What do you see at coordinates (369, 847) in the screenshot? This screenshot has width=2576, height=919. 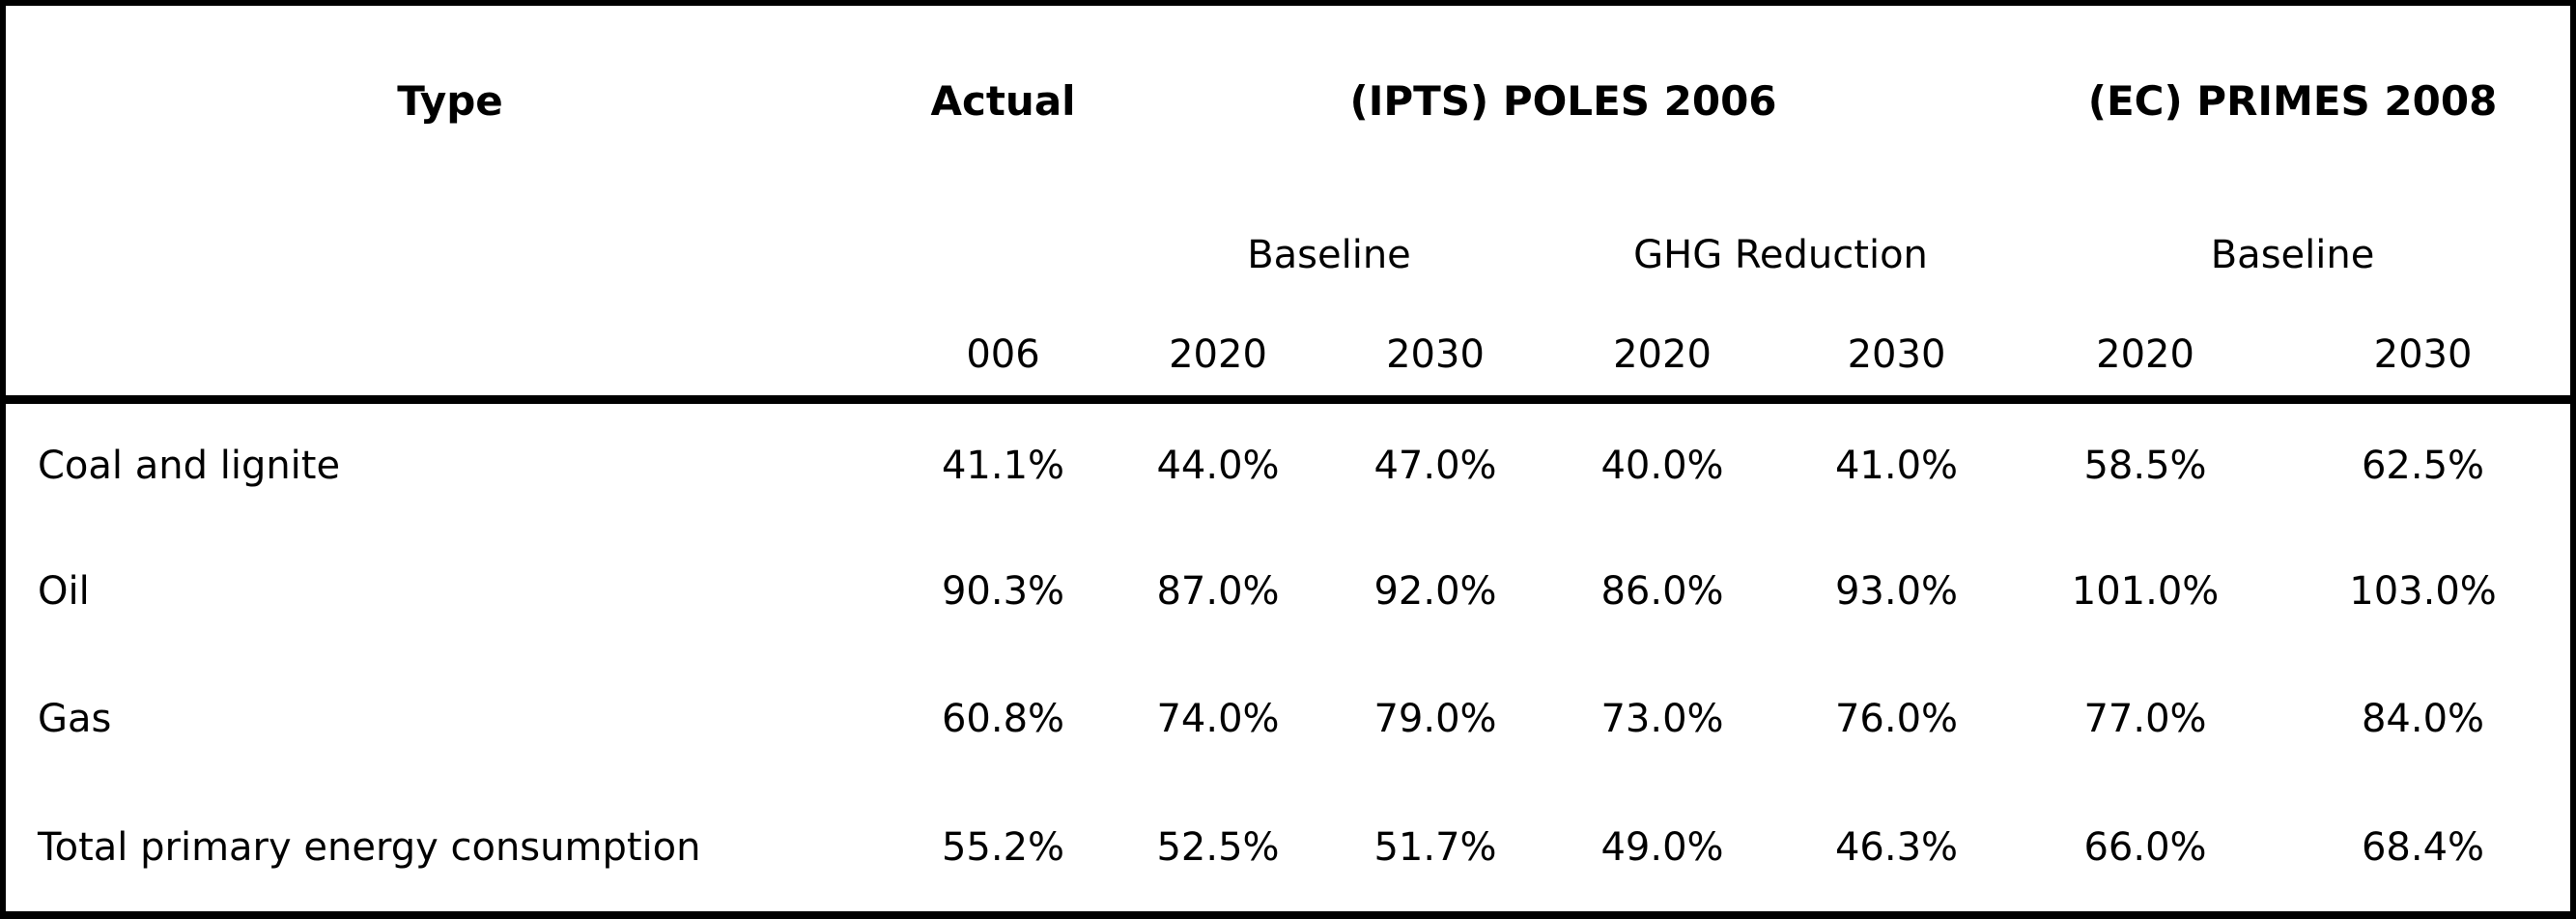 I see `row-label: Total primary energy consumption` at bounding box center [369, 847].